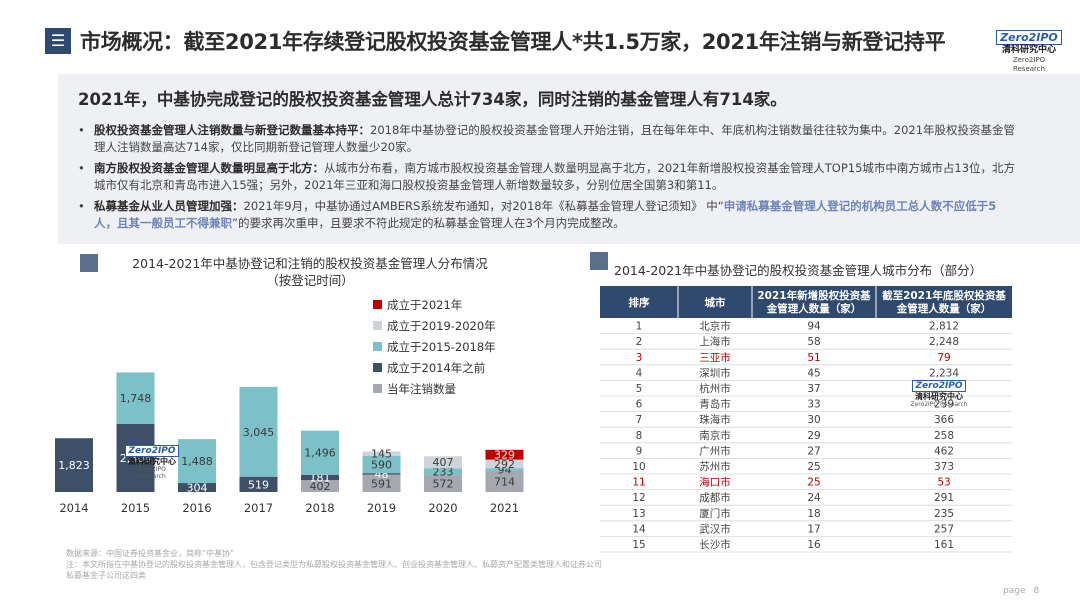 The height and width of the screenshot is (608, 1080). What do you see at coordinates (1036, 591) in the screenshot?
I see `page-value: 8` at bounding box center [1036, 591].